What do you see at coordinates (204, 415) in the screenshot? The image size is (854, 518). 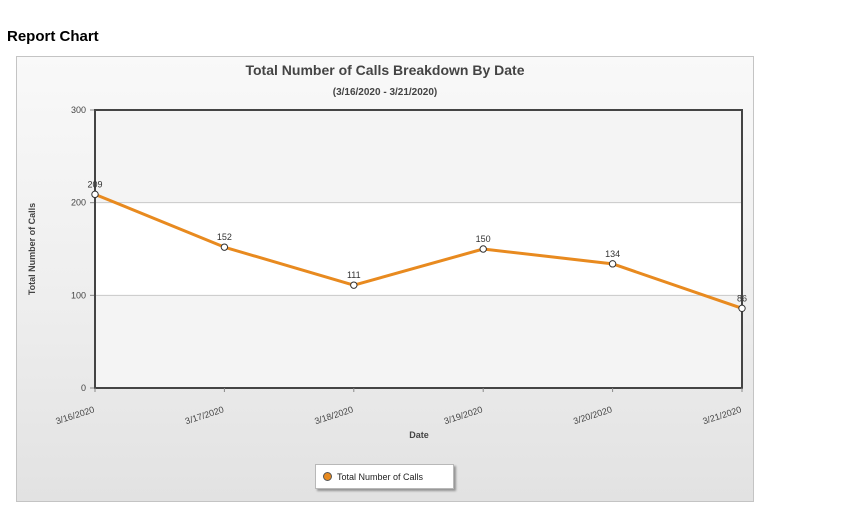 I see `x-tick-label: 3/17/2020` at bounding box center [204, 415].